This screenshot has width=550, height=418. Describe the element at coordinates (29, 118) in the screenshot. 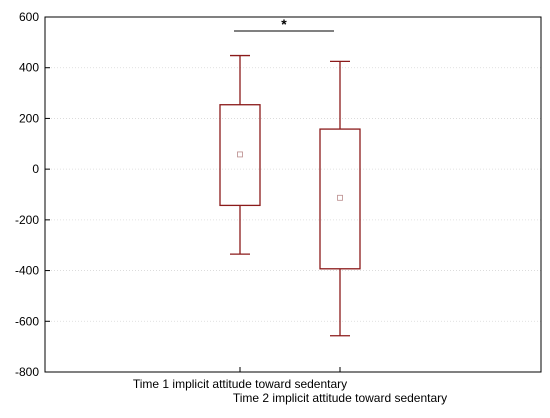

I see `y-tick-label: 200` at that location.